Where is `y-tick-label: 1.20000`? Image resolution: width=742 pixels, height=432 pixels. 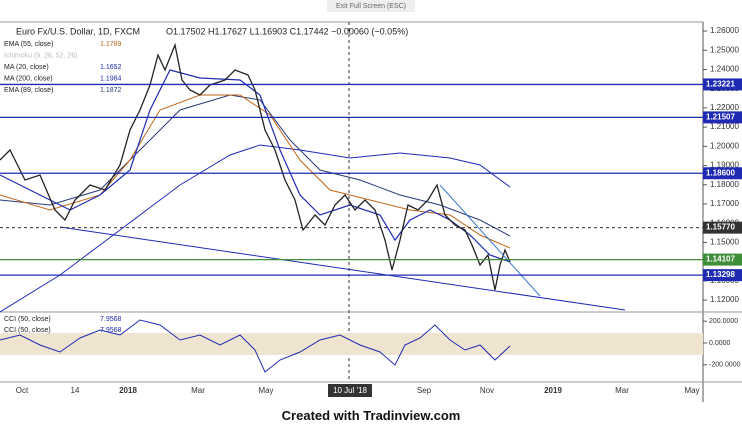
y-tick-label: 1.20000 is located at coordinates (724, 145).